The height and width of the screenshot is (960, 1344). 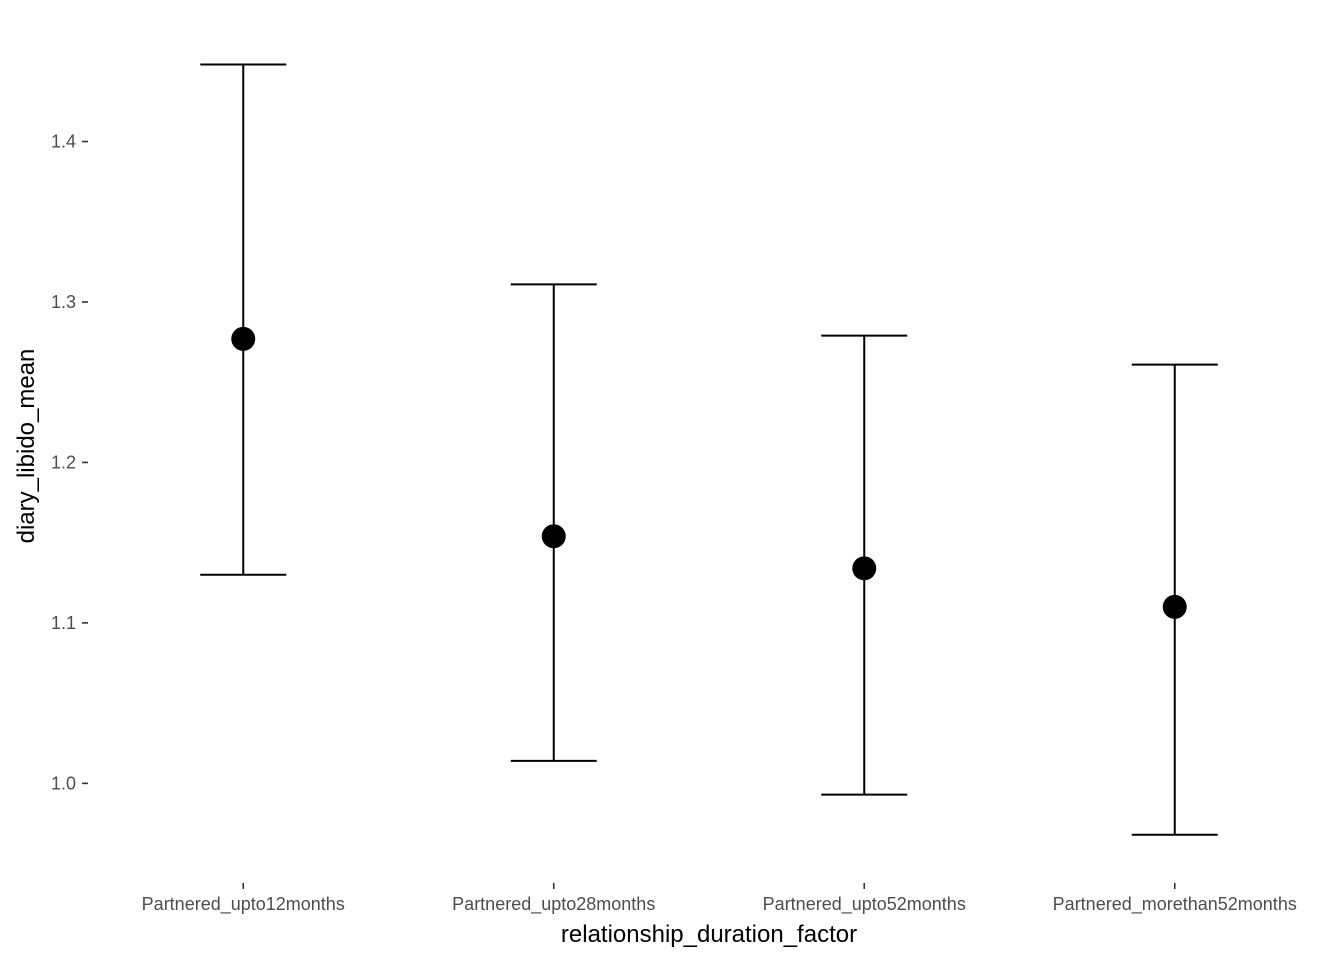 I want to click on x-tick-label: Partnered_morethan52months, so click(x=1175, y=904).